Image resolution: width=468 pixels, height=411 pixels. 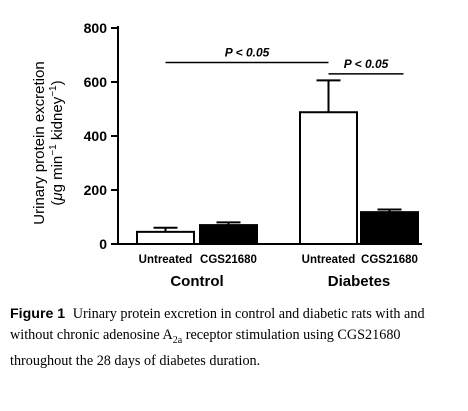 I want to click on y-tick-label: 800, so click(x=96, y=28).